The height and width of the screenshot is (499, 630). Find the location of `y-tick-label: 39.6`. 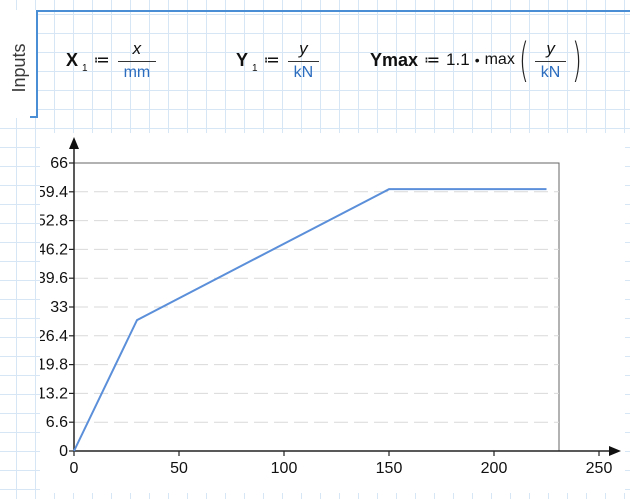

y-tick-label: 39.6 is located at coordinates (54, 278).